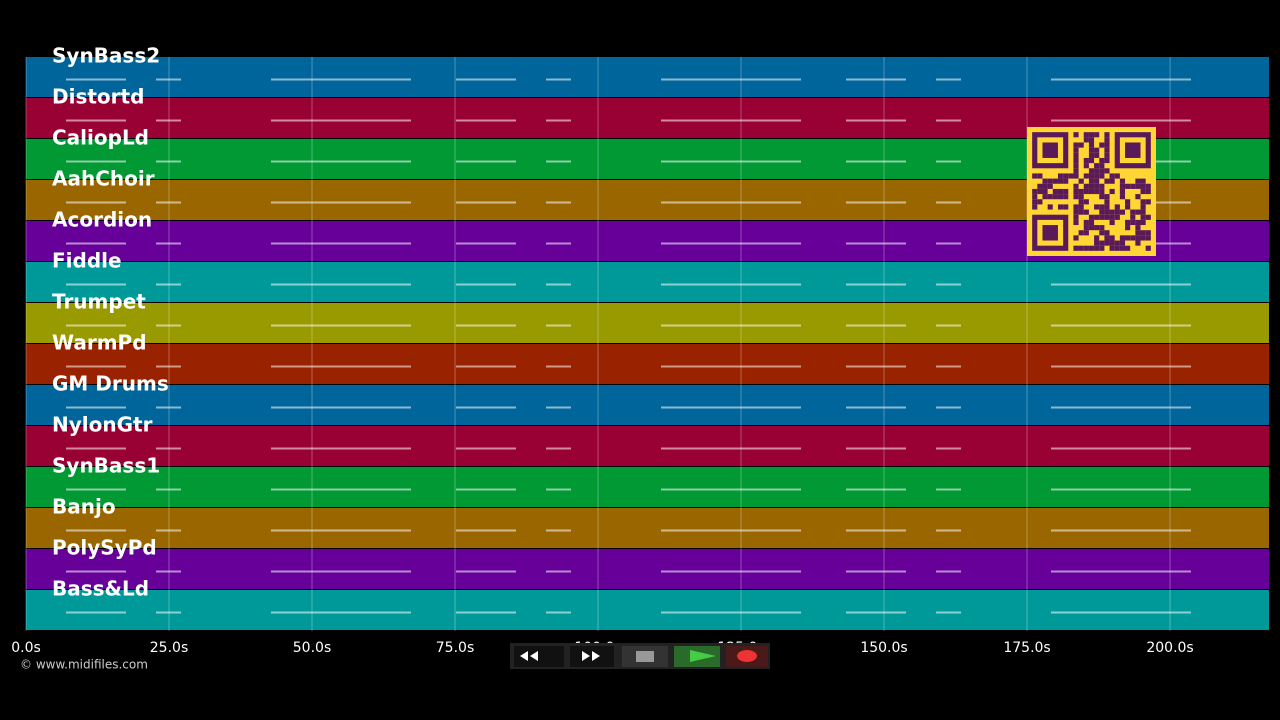  I want to click on track-label: SynBass1, so click(106, 466).